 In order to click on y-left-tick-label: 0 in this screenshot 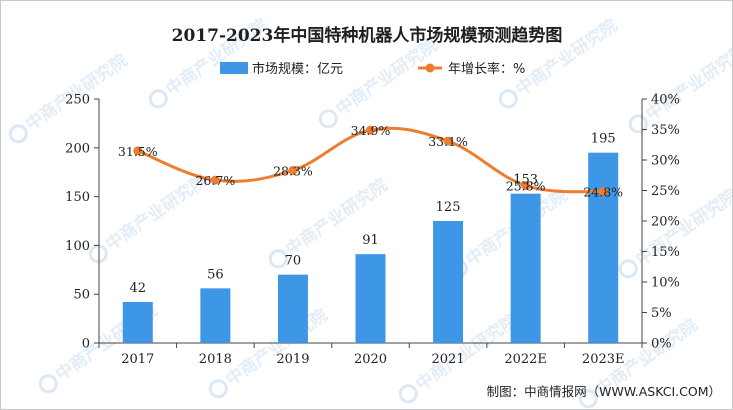, I will do `click(86, 344)`.